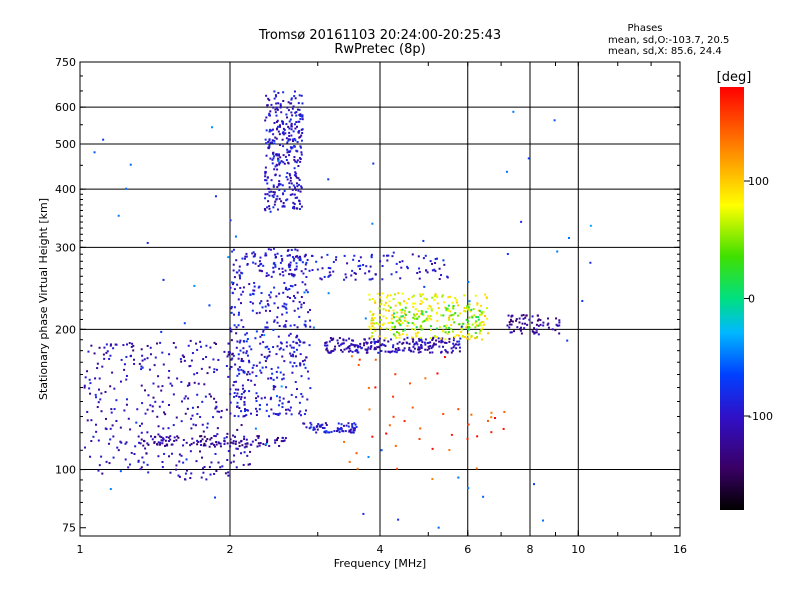 The height and width of the screenshot is (600, 800). What do you see at coordinates (644, 28) in the screenshot?
I see `phase-stats-heading: Phases` at bounding box center [644, 28].